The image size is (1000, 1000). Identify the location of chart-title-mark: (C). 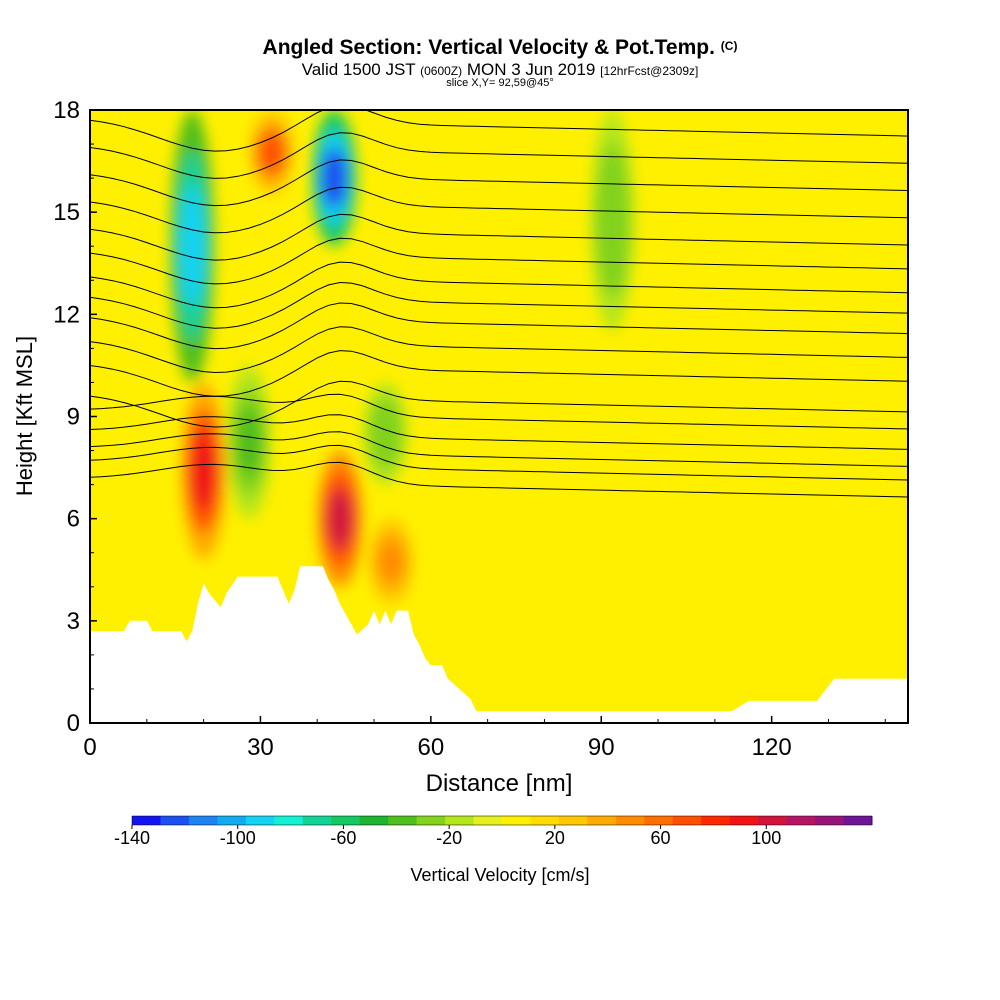
(729, 46).